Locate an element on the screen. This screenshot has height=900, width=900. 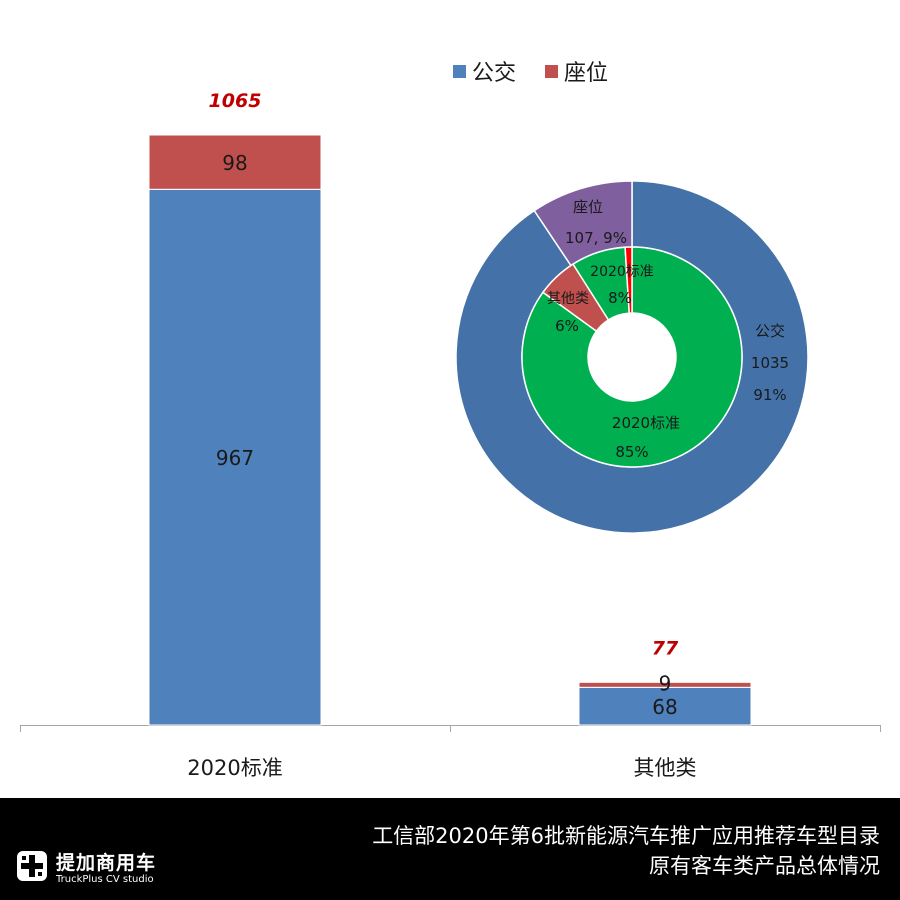
bar-value-label: 98 is located at coordinates (234, 163).